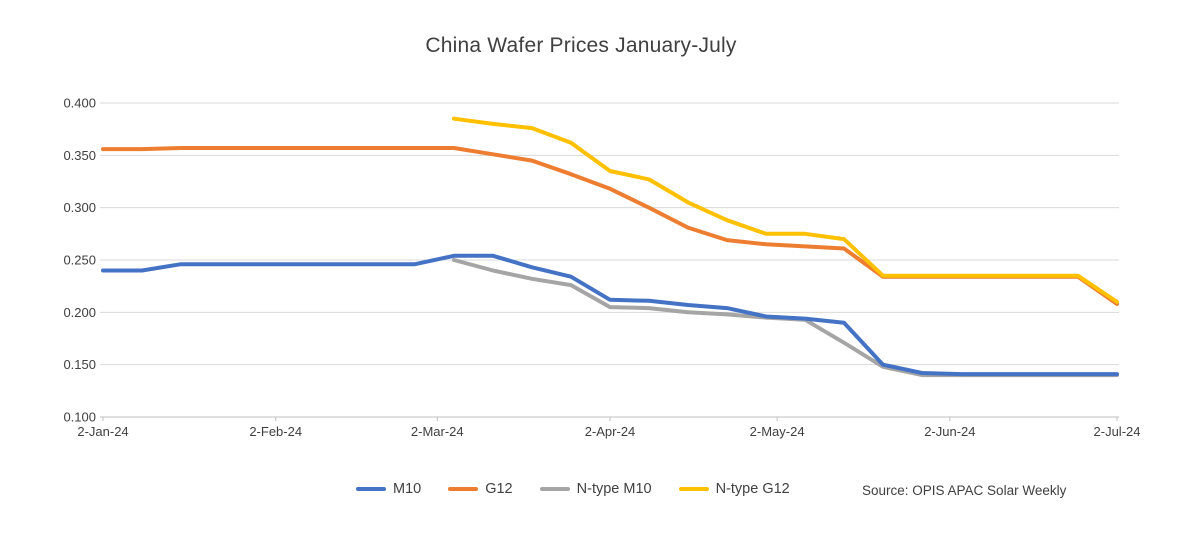  Describe the element at coordinates (610, 431) in the screenshot. I see `x-axis-label: 2-Apr-24` at that location.